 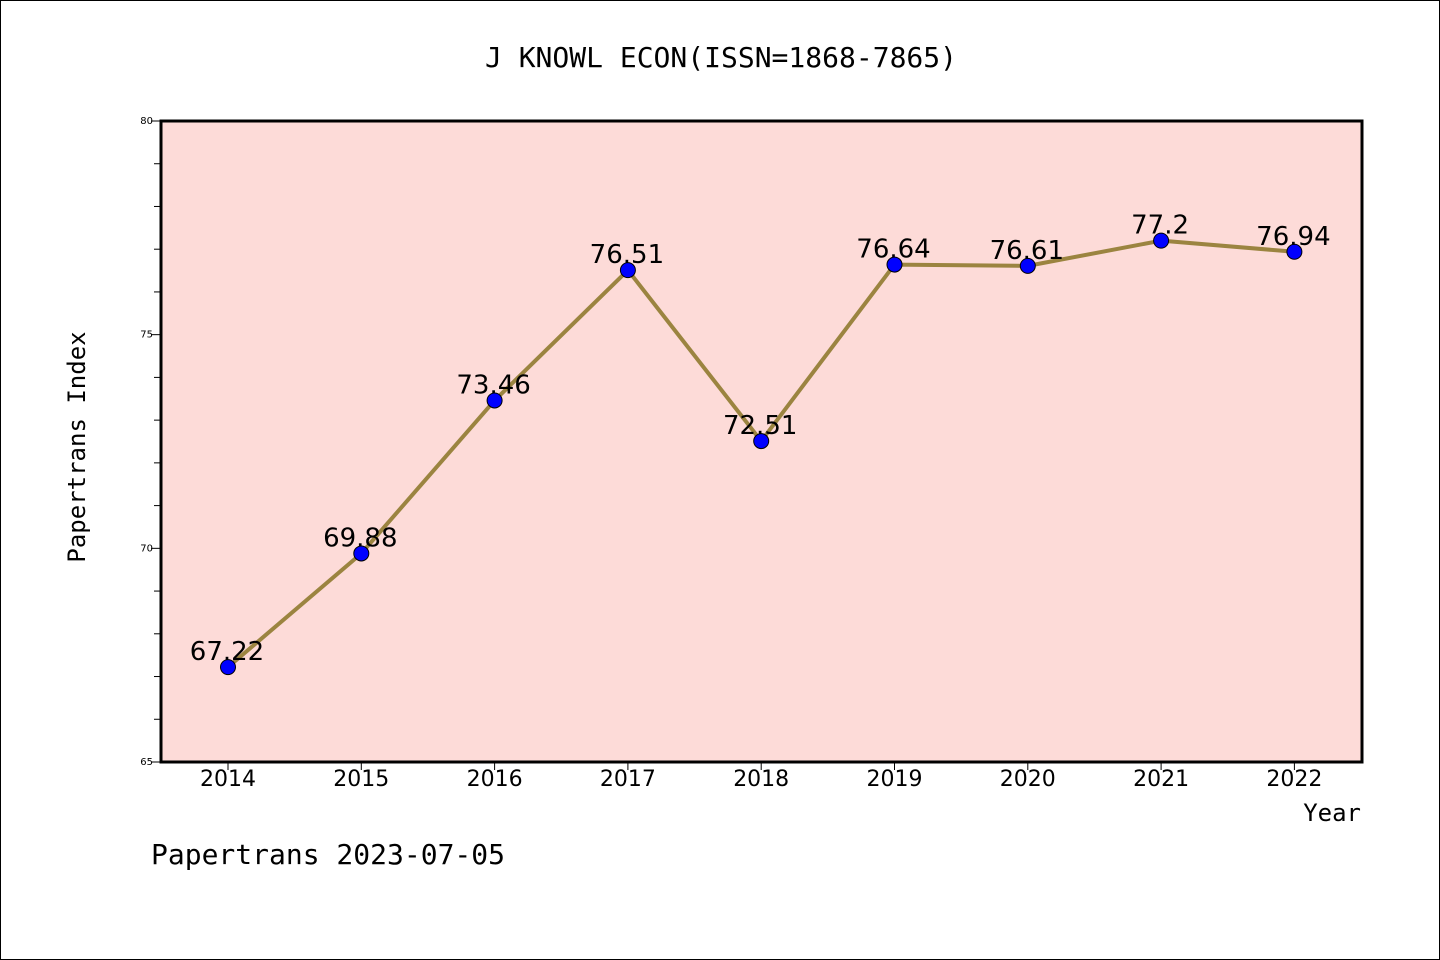 I want to click on x-tick-label: 2014, so click(x=228, y=779).